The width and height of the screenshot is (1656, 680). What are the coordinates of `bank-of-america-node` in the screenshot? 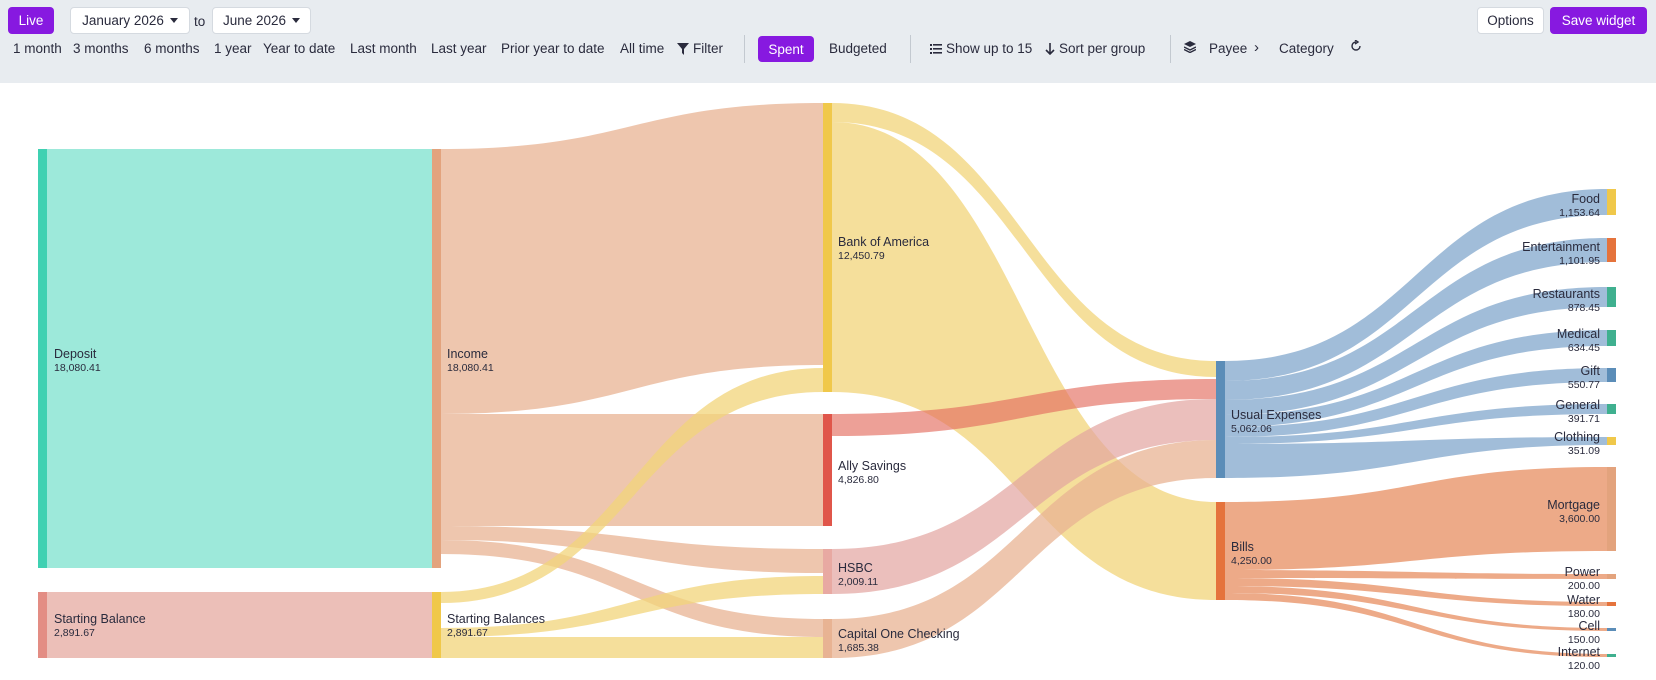 It's located at (827, 247).